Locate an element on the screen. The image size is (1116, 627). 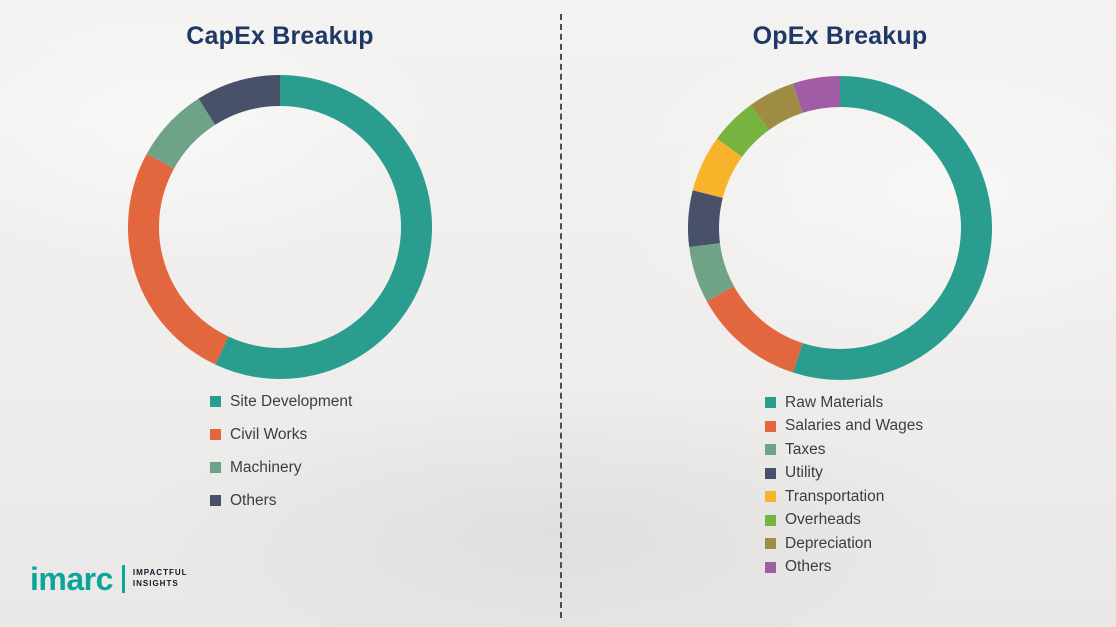
legend-item: Taxes is located at coordinates (844, 449).